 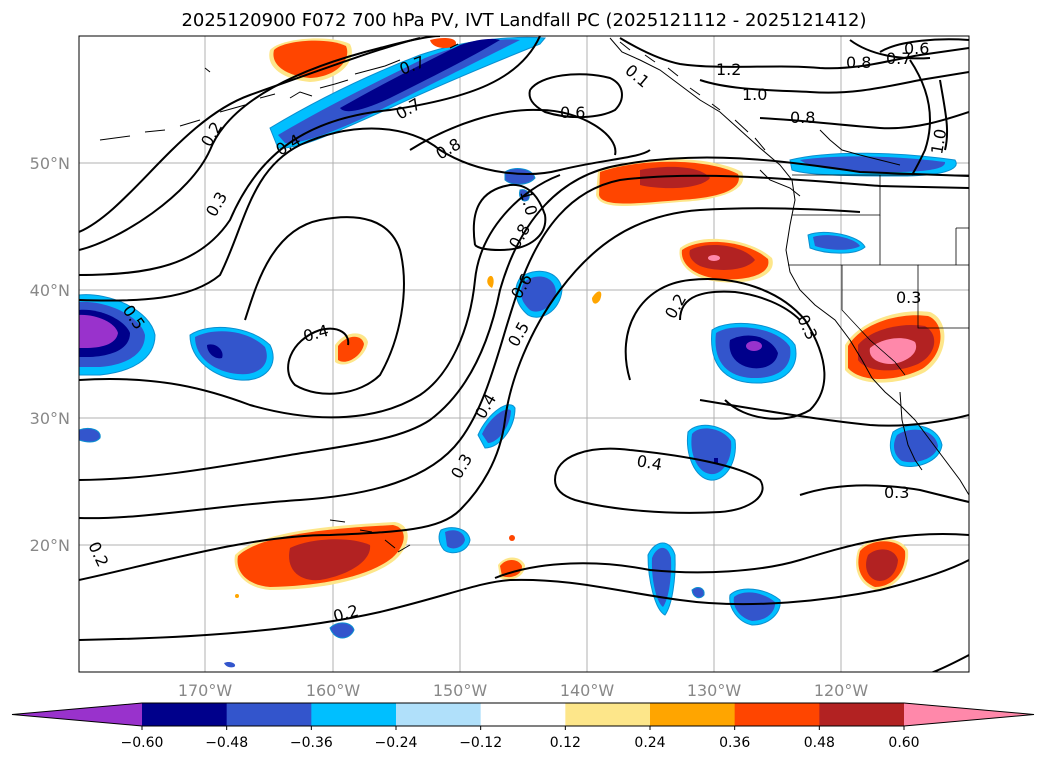 I want to click on colorbar-tick-label: −0.60, so click(x=142, y=743).